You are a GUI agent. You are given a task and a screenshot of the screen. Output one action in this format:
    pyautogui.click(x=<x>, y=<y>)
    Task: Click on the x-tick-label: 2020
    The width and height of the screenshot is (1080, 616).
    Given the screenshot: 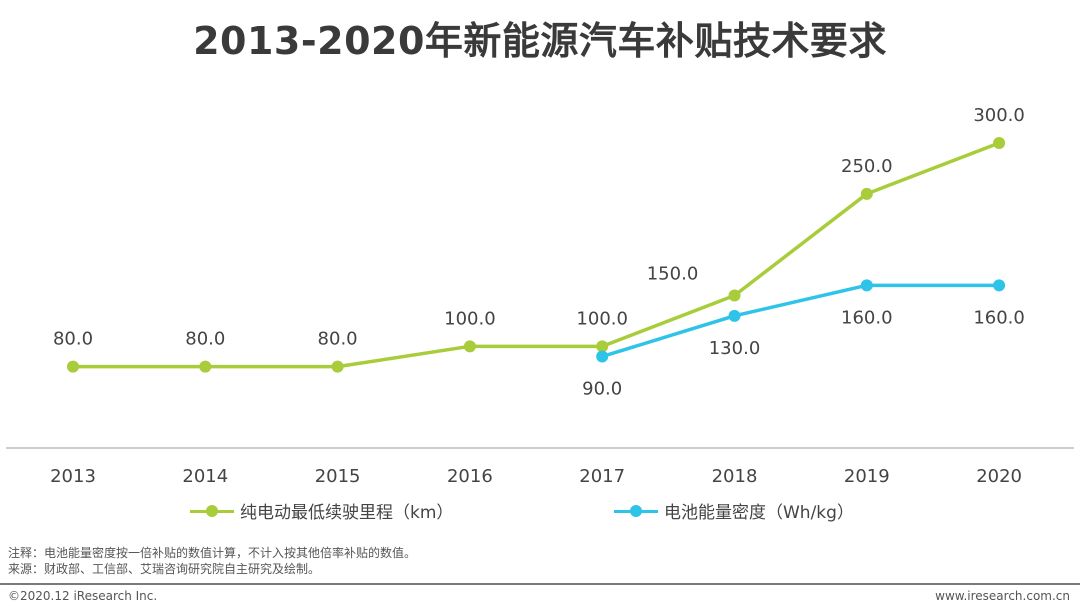 What is the action you would take?
    pyautogui.click(x=999, y=476)
    